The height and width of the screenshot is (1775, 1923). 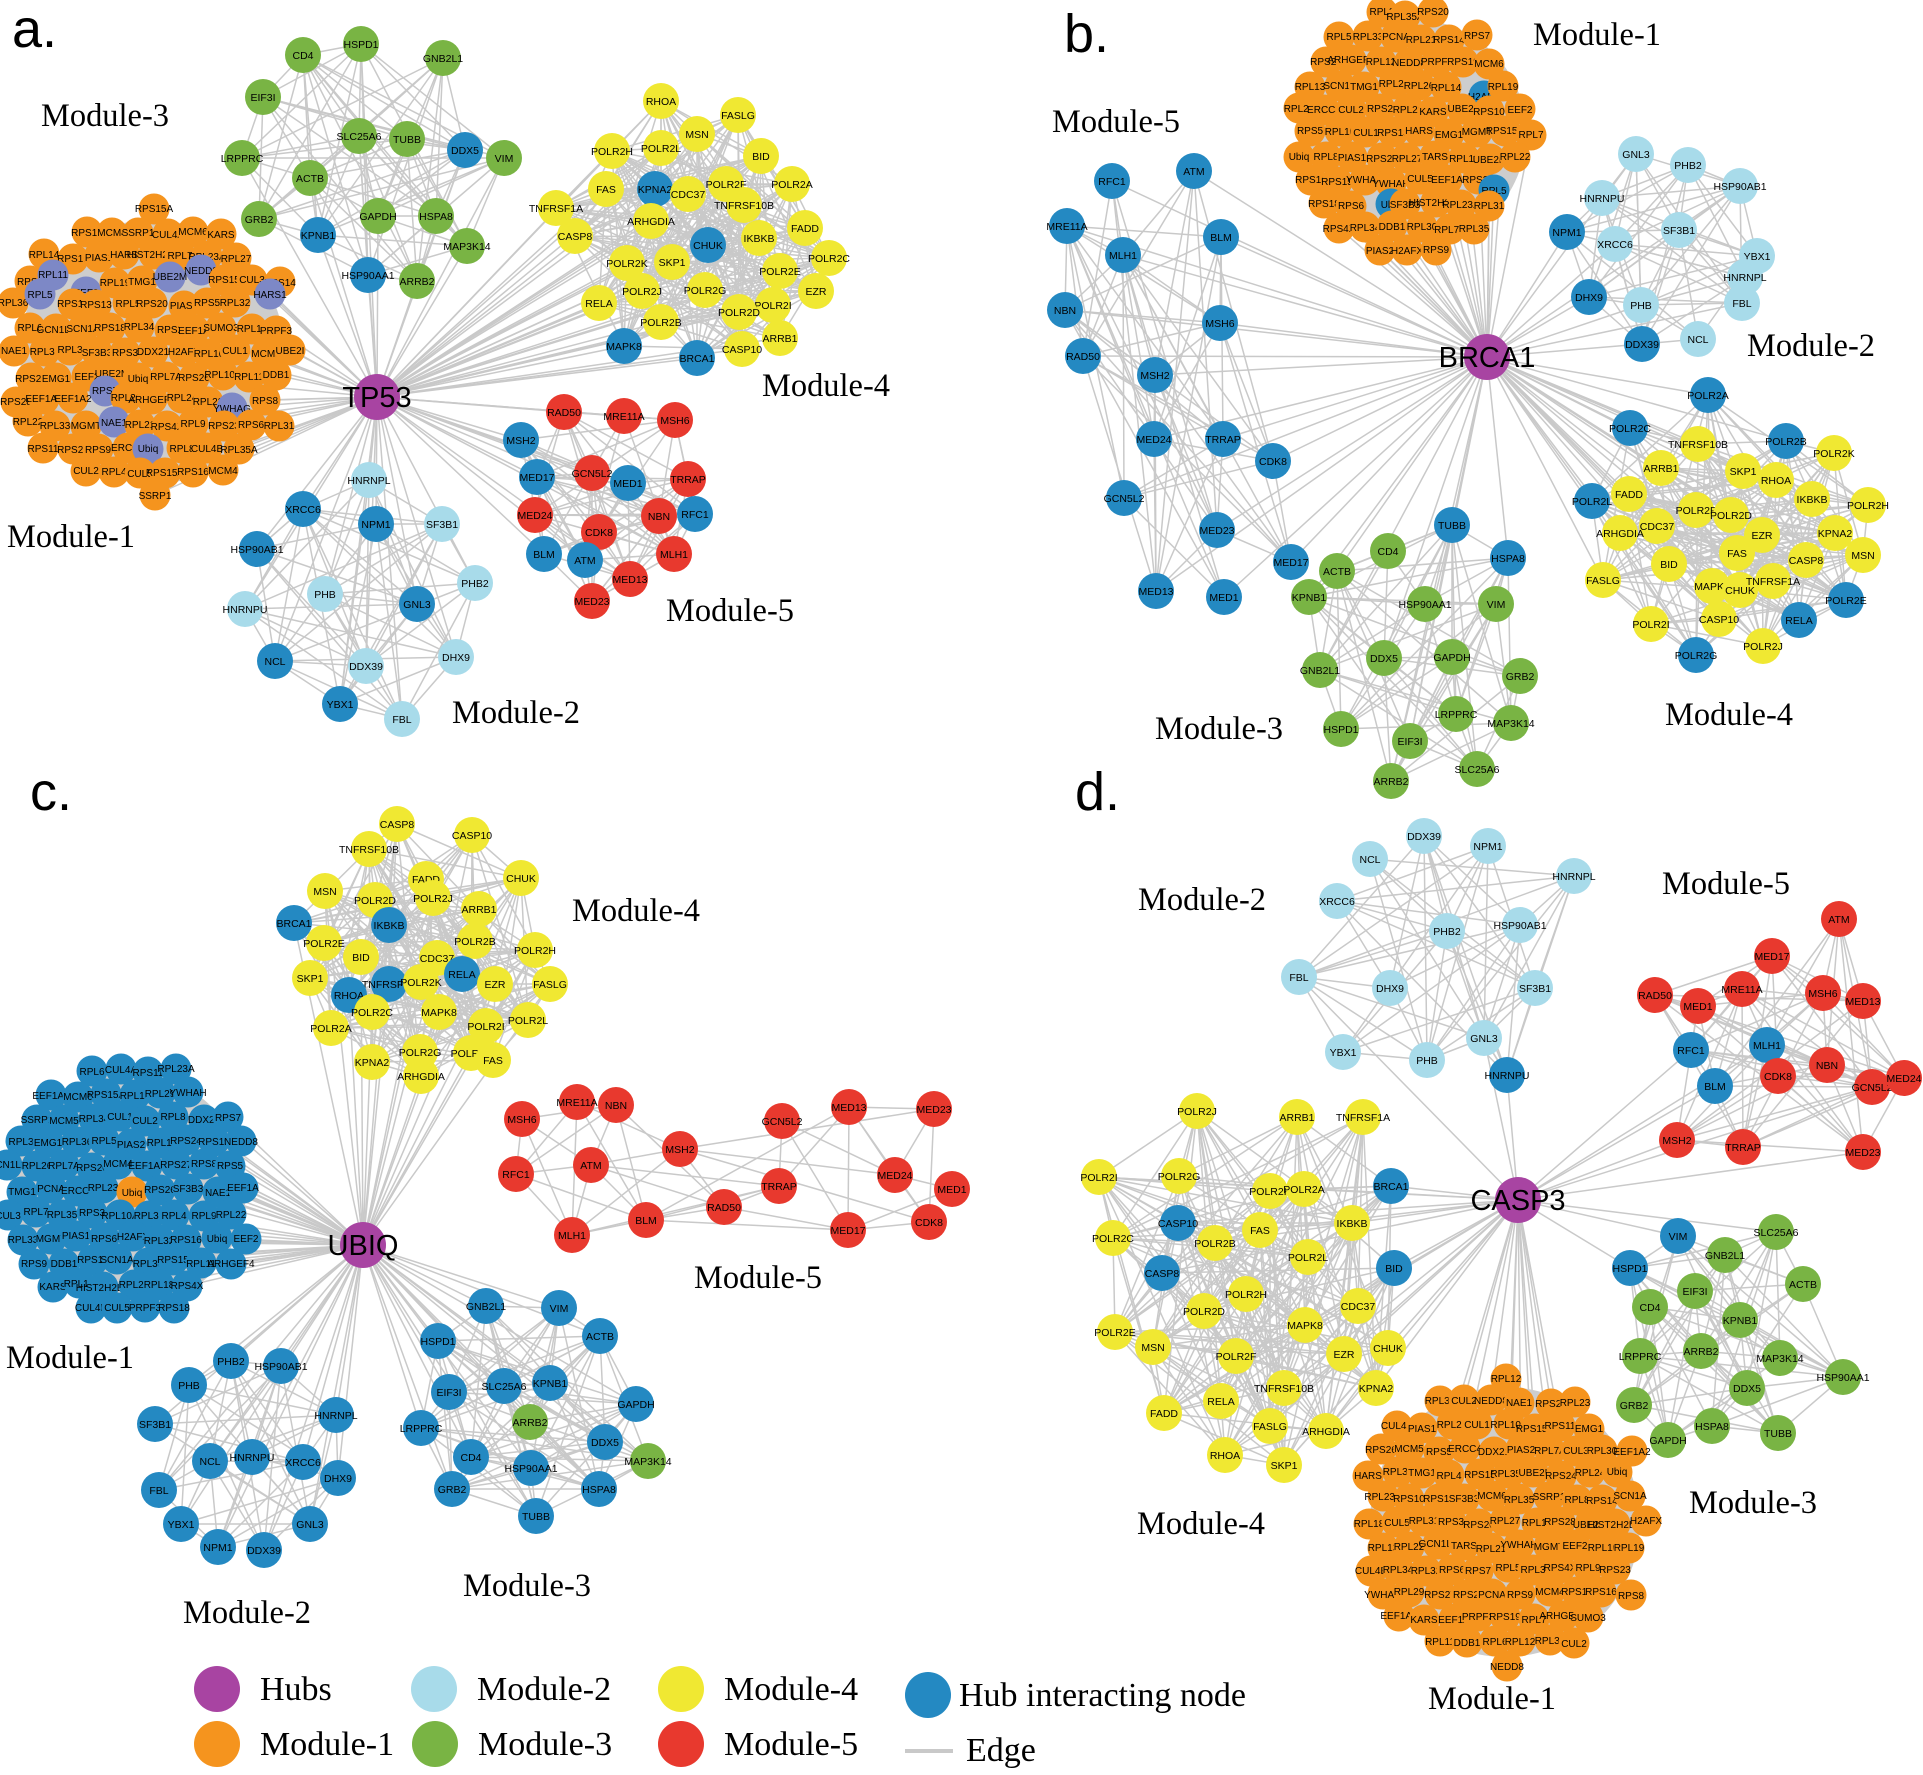 I want to click on svg-text: FADD, so click(x=805, y=229).